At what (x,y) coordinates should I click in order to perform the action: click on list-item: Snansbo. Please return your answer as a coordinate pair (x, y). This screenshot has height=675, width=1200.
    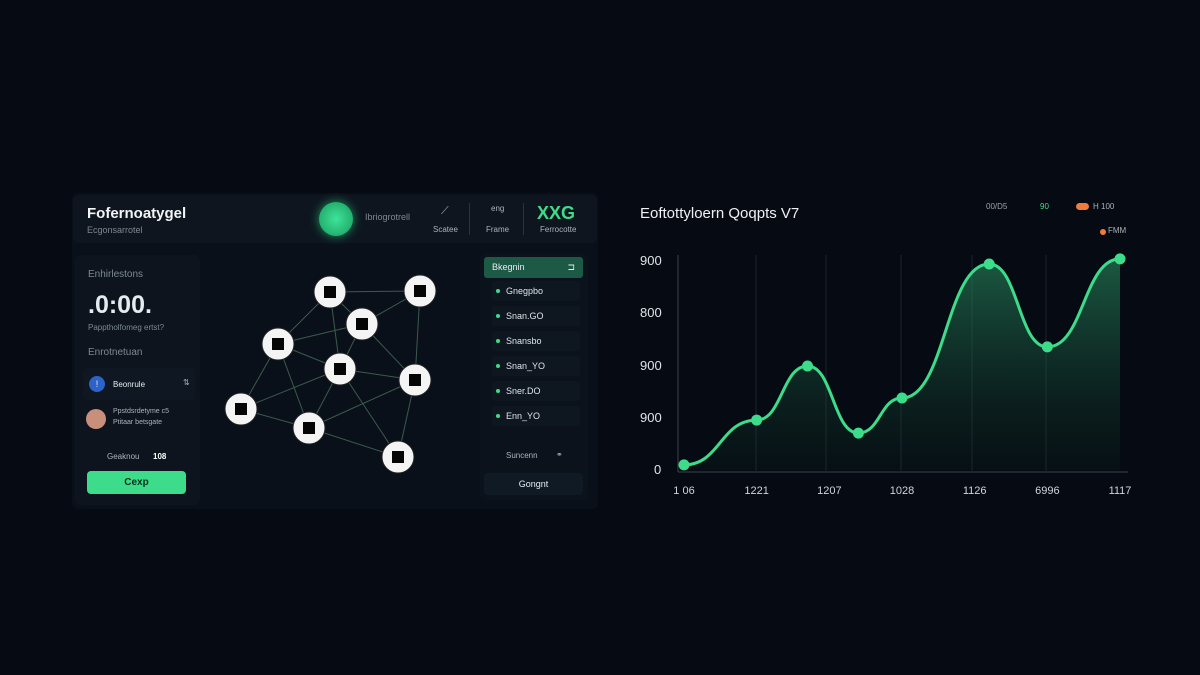
    Looking at the image, I should click on (536, 341).